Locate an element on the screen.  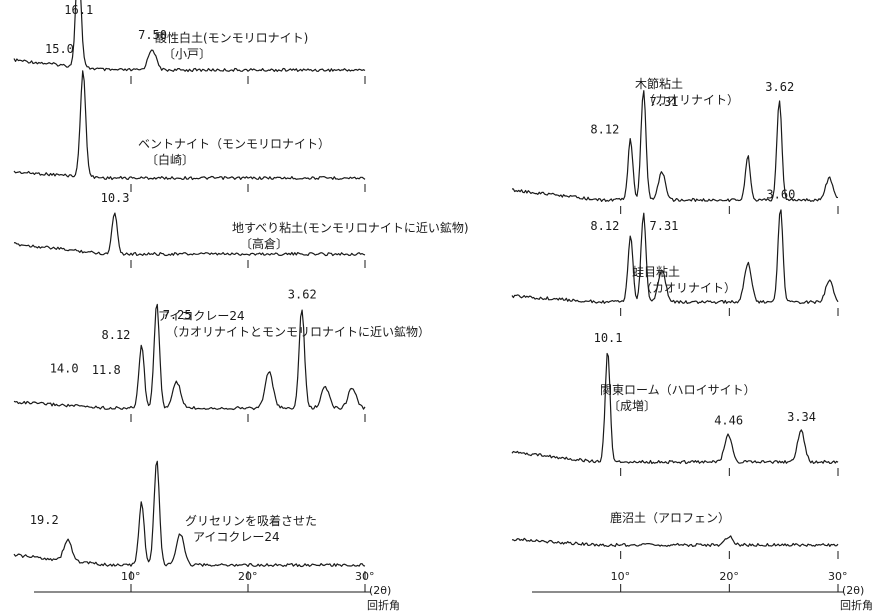
trace-kanto_loam: 10.1 4.46 3.34 関東ローム（ハロイサイト） 〔成増〕 is located at coordinates (675, 403).